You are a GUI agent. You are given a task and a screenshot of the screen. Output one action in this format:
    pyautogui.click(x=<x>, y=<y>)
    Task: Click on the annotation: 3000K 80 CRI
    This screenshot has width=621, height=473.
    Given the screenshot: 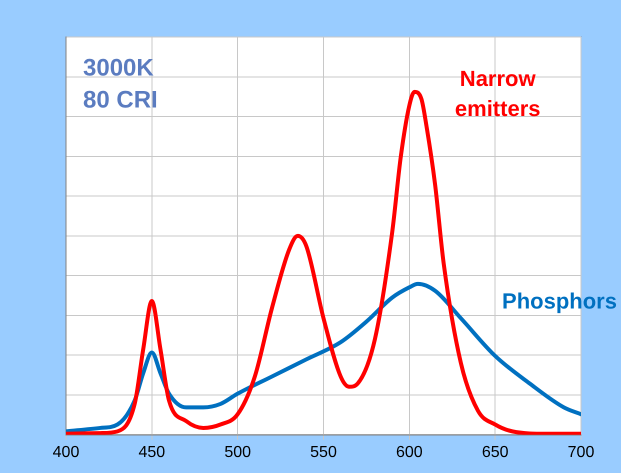 What is the action you would take?
    pyautogui.click(x=120, y=84)
    